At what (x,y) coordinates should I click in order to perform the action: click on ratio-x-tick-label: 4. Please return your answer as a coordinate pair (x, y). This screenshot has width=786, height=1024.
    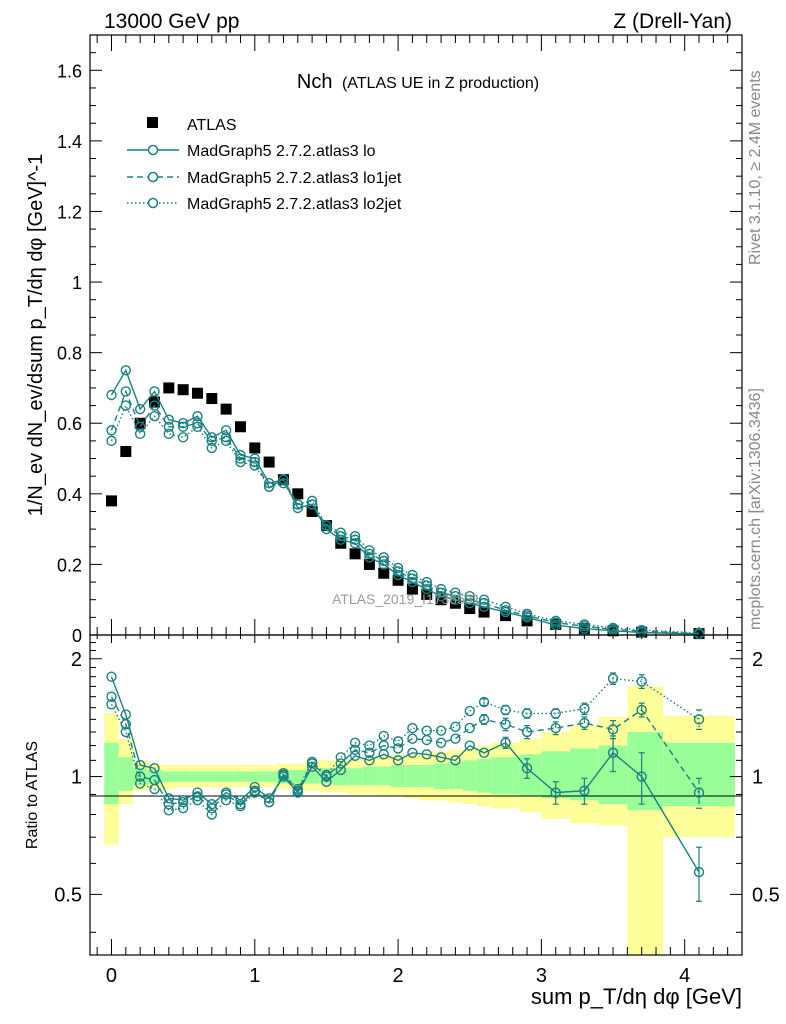
    Looking at the image, I should click on (684, 976).